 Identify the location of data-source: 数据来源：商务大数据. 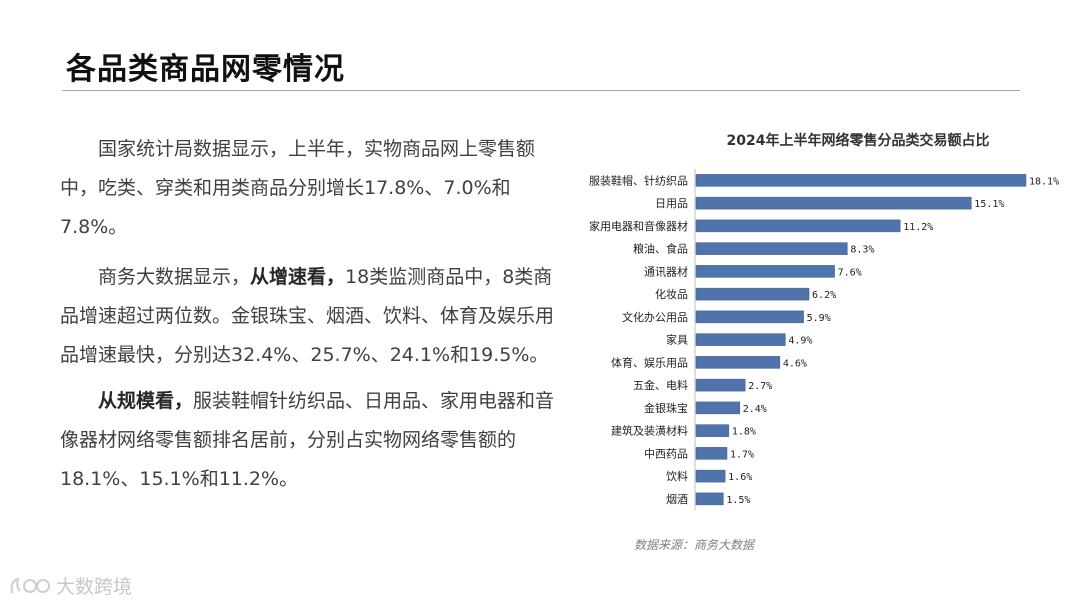
(694, 545).